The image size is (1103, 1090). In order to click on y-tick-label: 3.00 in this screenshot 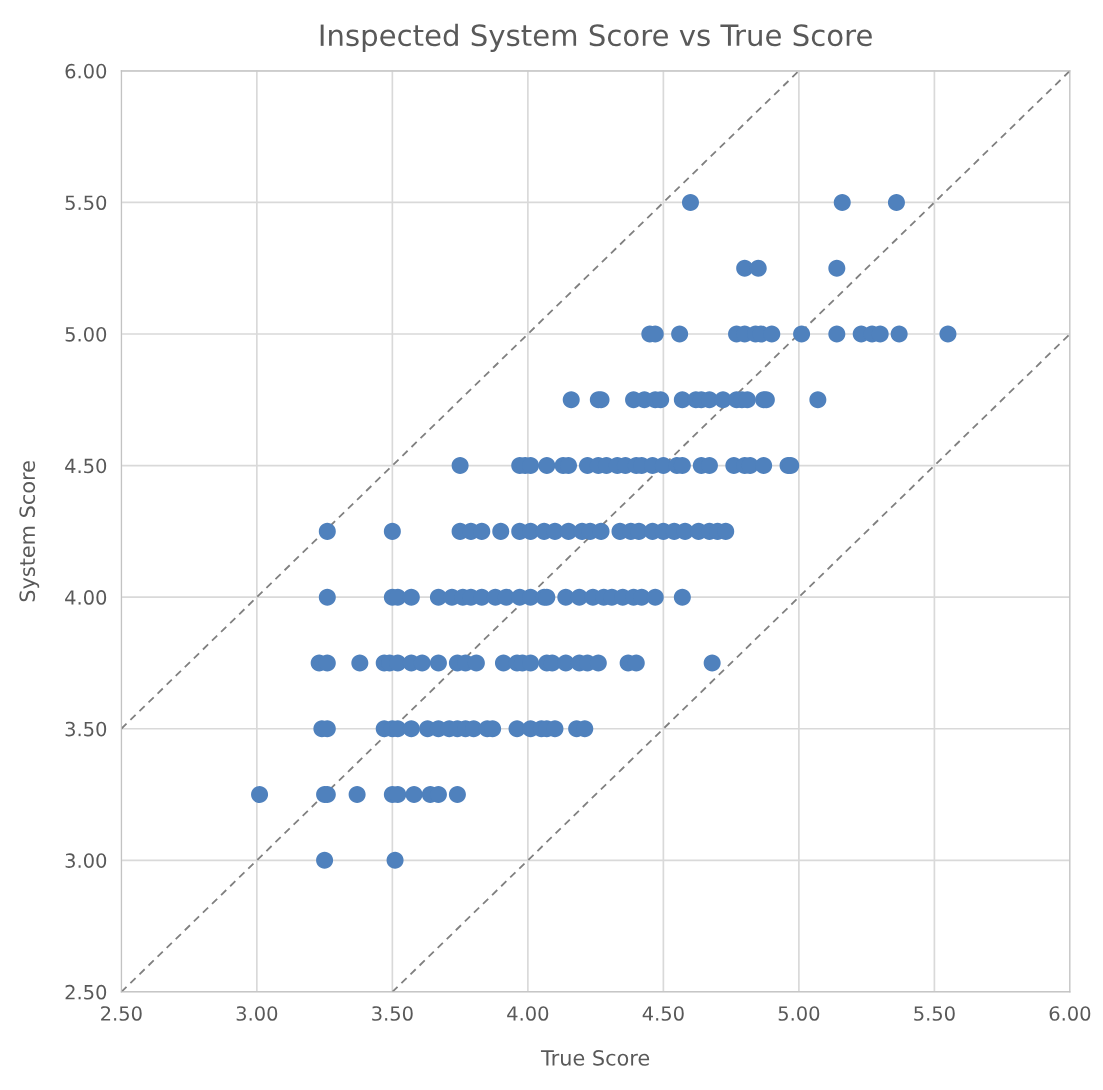, I will do `click(86, 860)`.